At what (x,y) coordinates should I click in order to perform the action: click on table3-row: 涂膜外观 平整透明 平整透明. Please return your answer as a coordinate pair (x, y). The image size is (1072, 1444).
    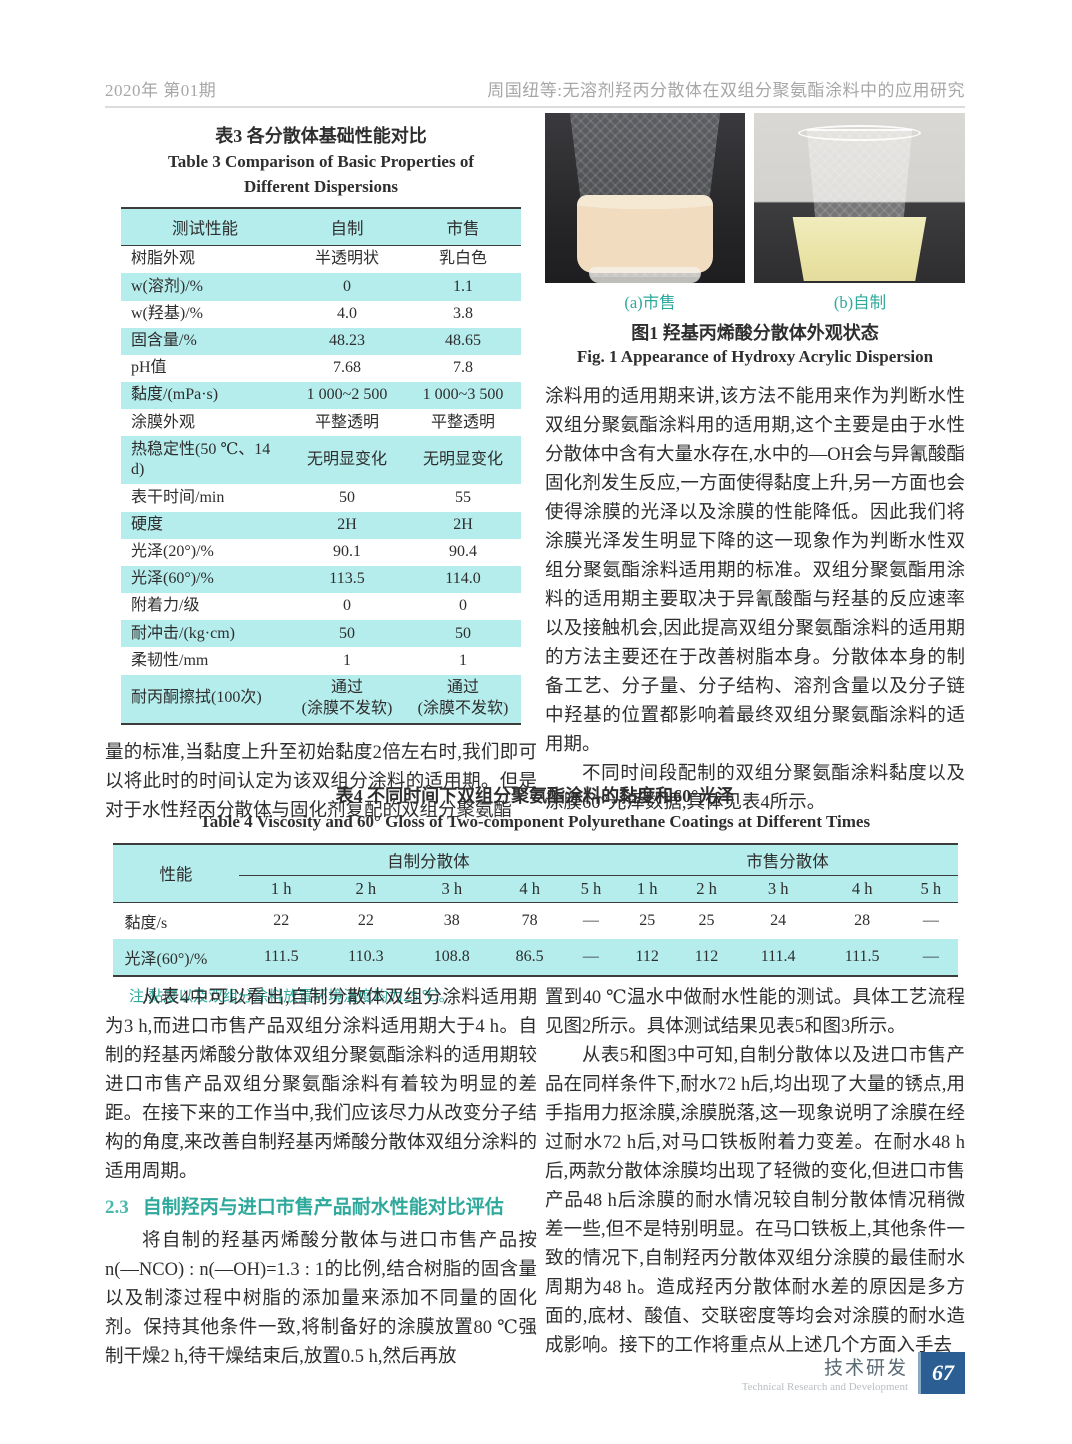
    Looking at the image, I should click on (321, 422).